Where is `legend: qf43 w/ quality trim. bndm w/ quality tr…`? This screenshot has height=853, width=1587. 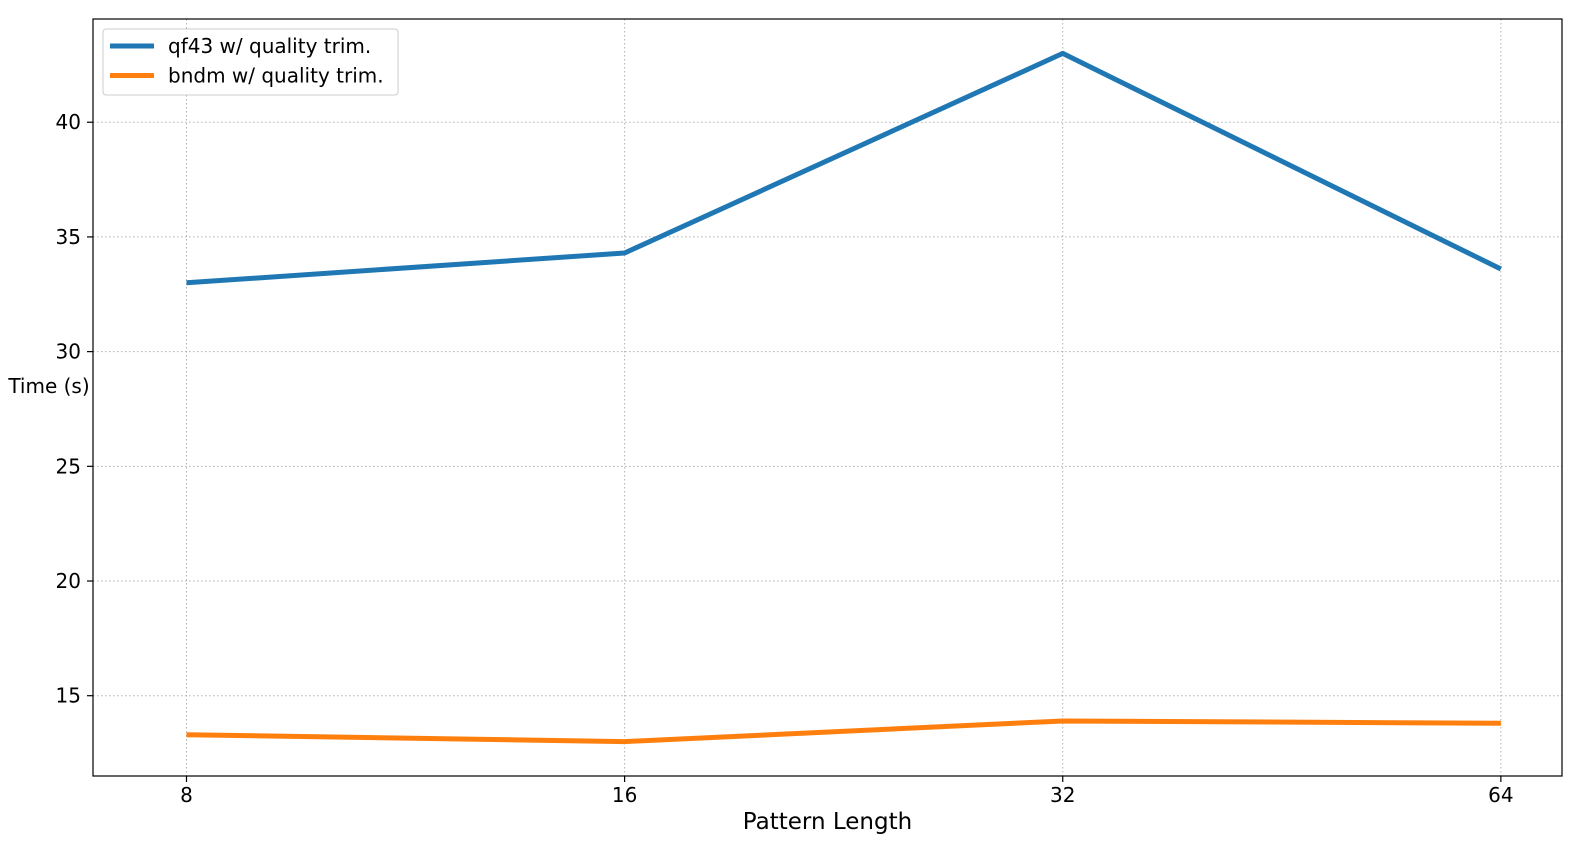 legend: qf43 w/ quality trim. bndm w/ quality tr… is located at coordinates (250, 62).